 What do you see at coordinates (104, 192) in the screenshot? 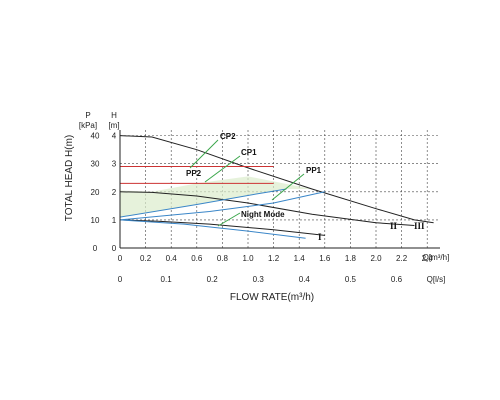
I see `y-tick-labels: 0 0 1 10 2 20 3 30 4 40` at bounding box center [104, 192].